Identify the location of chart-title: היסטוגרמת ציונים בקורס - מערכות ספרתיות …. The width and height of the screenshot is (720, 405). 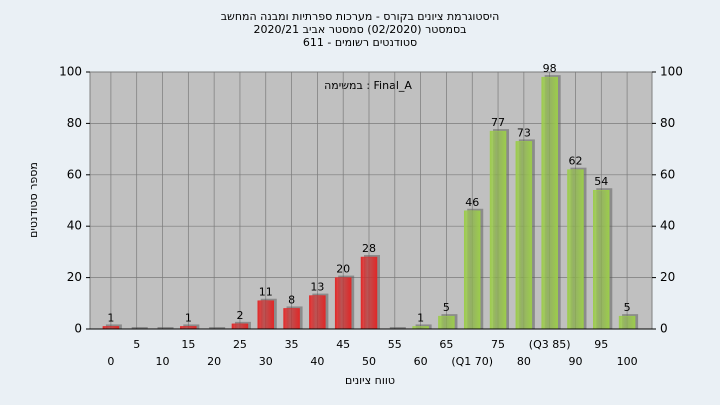
(360, 16).